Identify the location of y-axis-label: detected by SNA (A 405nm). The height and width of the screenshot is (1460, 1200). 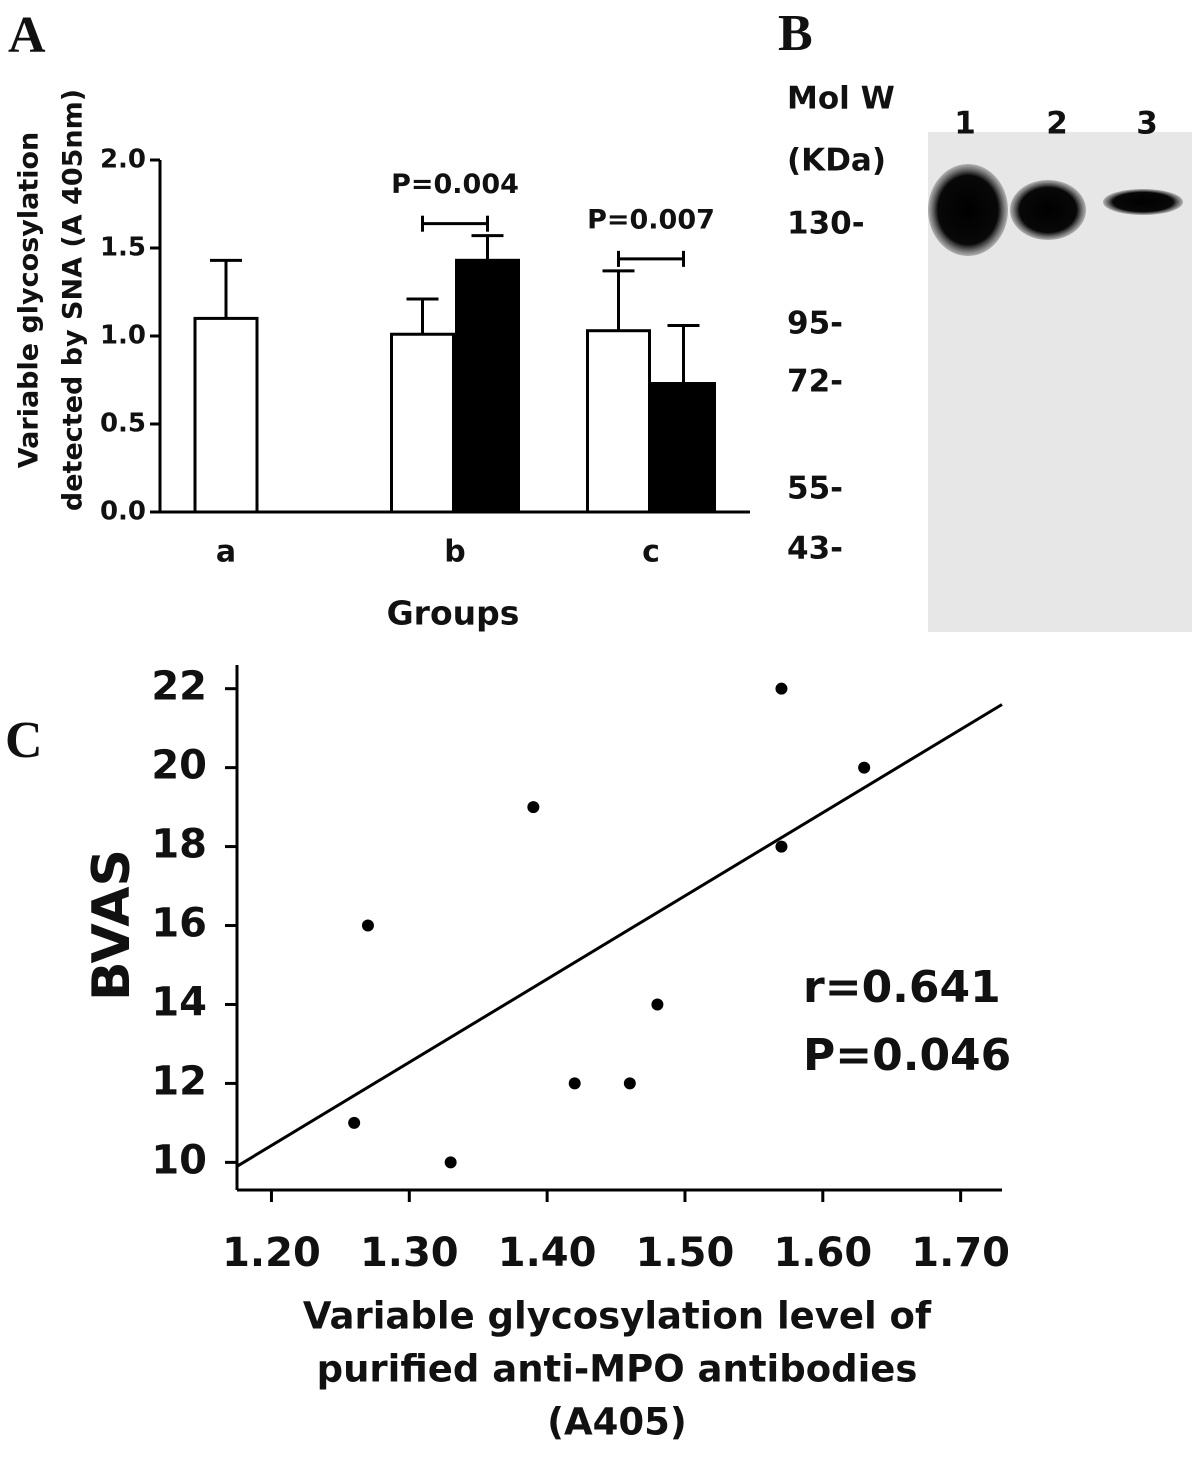
(73, 300).